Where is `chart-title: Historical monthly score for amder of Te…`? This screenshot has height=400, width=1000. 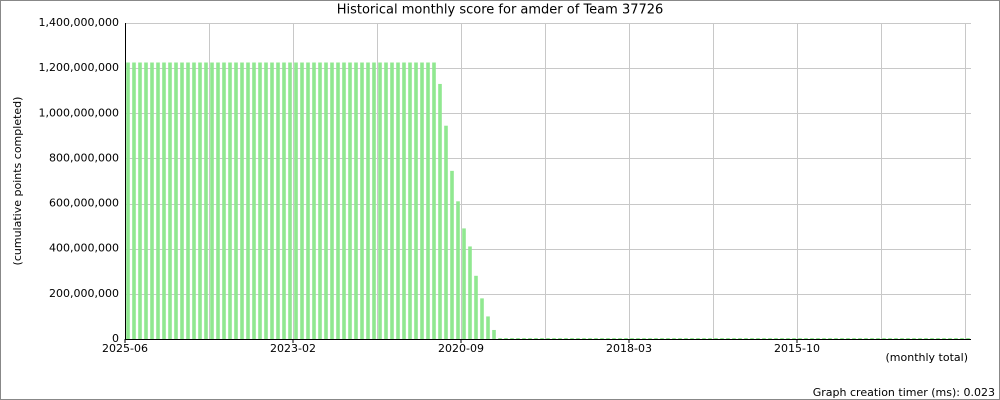 chart-title: Historical monthly score for amder of Te… is located at coordinates (500, 10).